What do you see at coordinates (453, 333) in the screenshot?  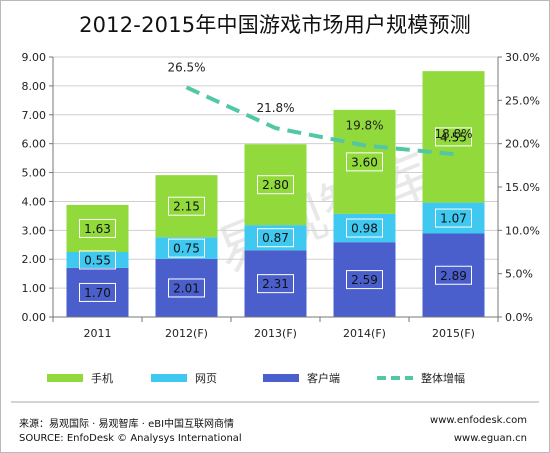 I see `x-tick-label: 2015(F)` at bounding box center [453, 333].